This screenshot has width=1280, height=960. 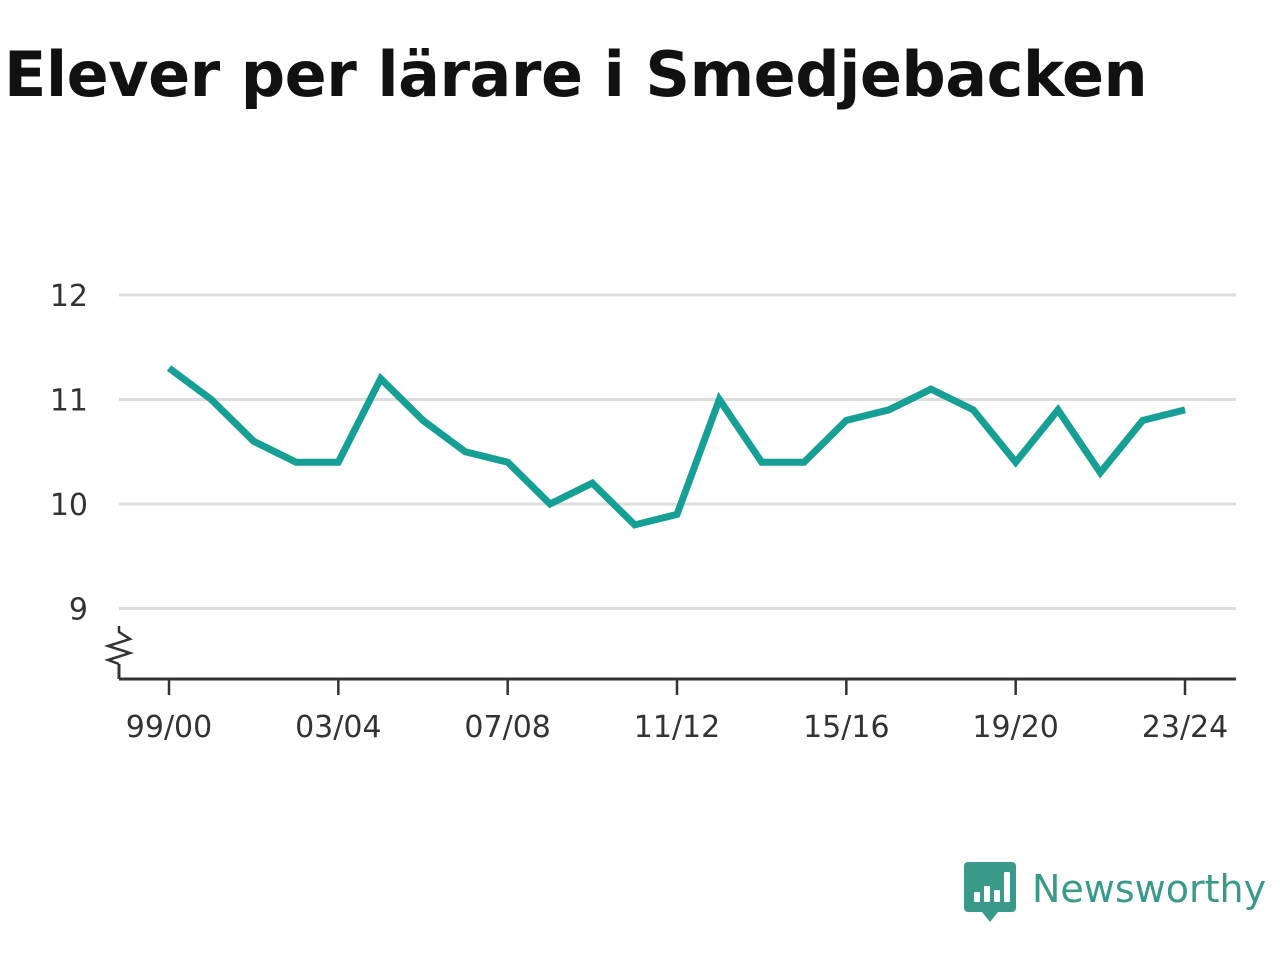 I want to click on brand-logo: Newsworthy, so click(x=1115, y=894).